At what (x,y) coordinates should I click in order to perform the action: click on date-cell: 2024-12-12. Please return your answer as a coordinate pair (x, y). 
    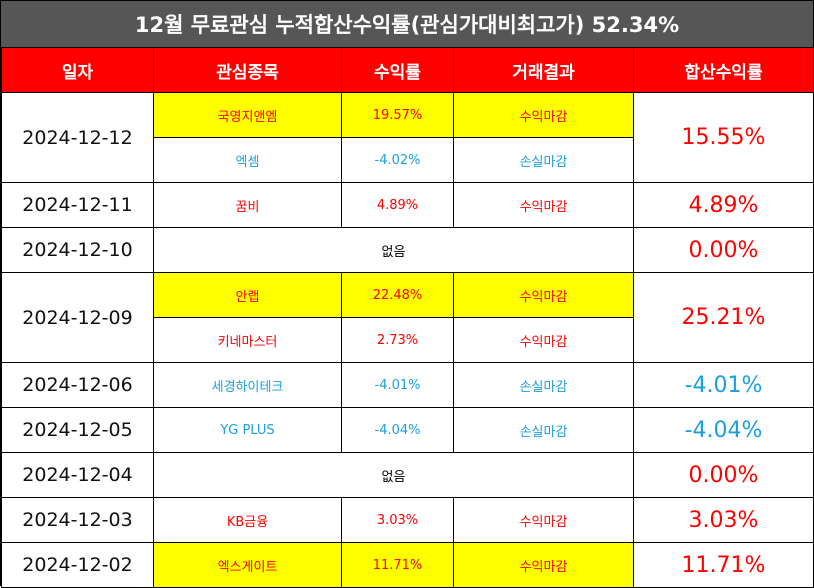
    Looking at the image, I should click on (77, 137).